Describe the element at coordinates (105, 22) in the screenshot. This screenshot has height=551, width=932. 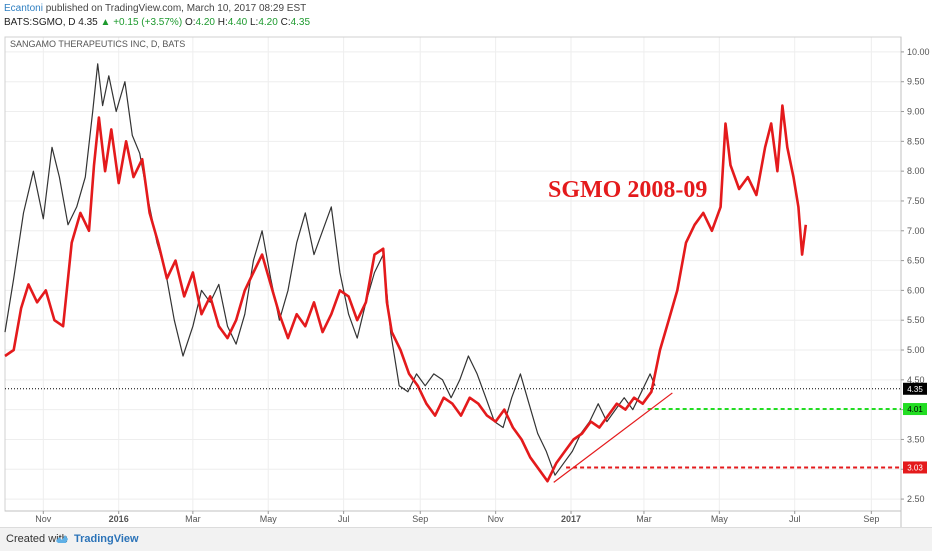
I see `change-arrow-icon: ▲` at that location.